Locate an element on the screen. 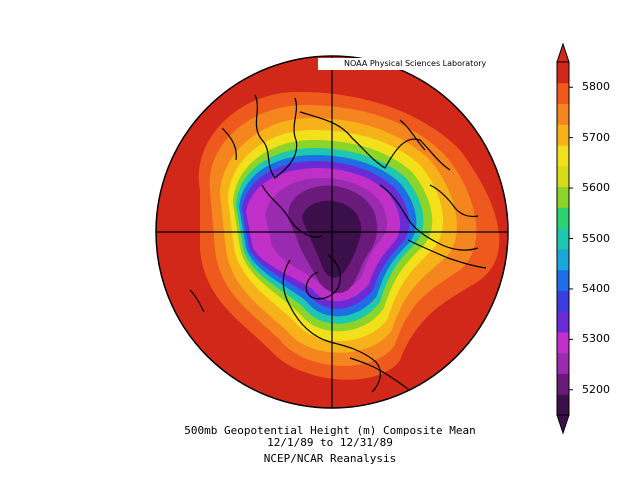 The width and height of the screenshot is (619, 480). colorbar-tick-label: 5800 is located at coordinates (596, 87).